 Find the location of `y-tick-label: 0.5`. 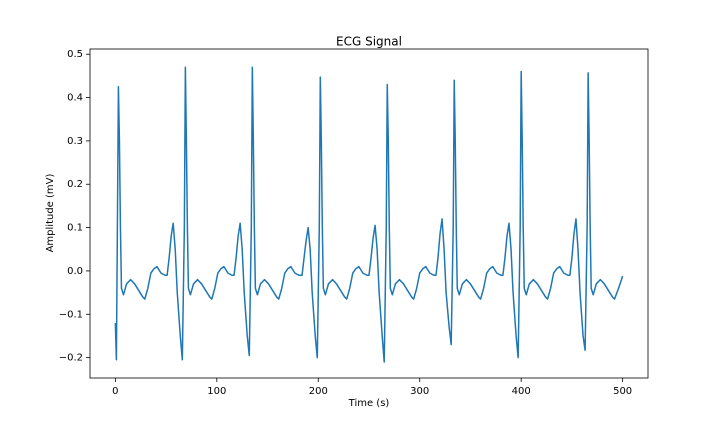

y-tick-label: 0.5 is located at coordinates (75, 54).